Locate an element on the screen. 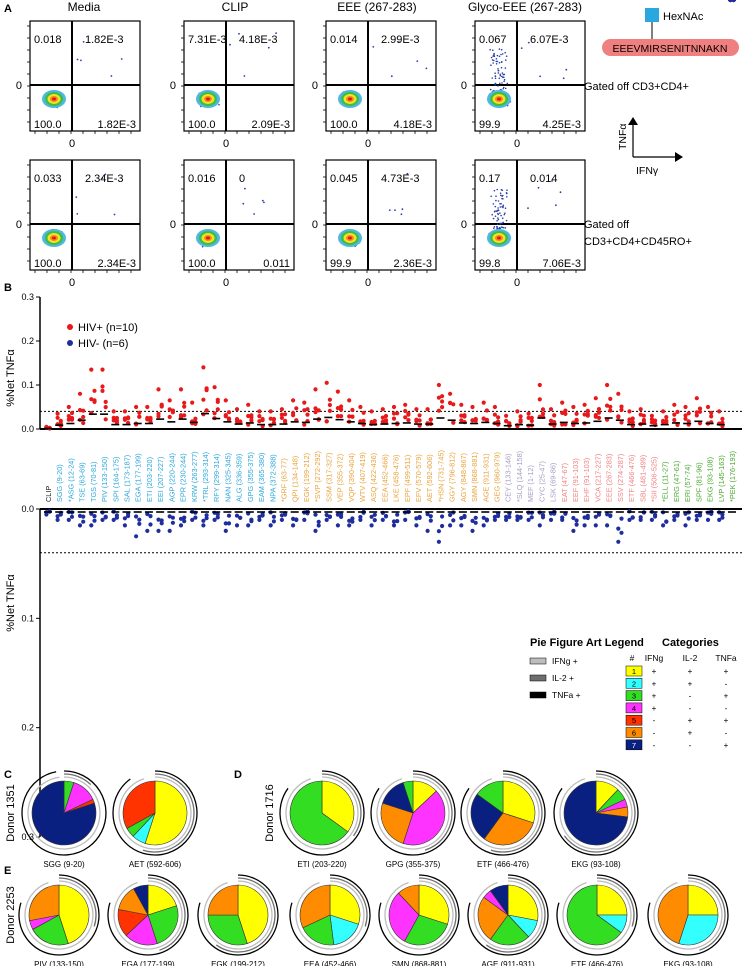 This screenshot has height=966, width=755. peptide-label: RFY (299-314) is located at coordinates (216, 478).